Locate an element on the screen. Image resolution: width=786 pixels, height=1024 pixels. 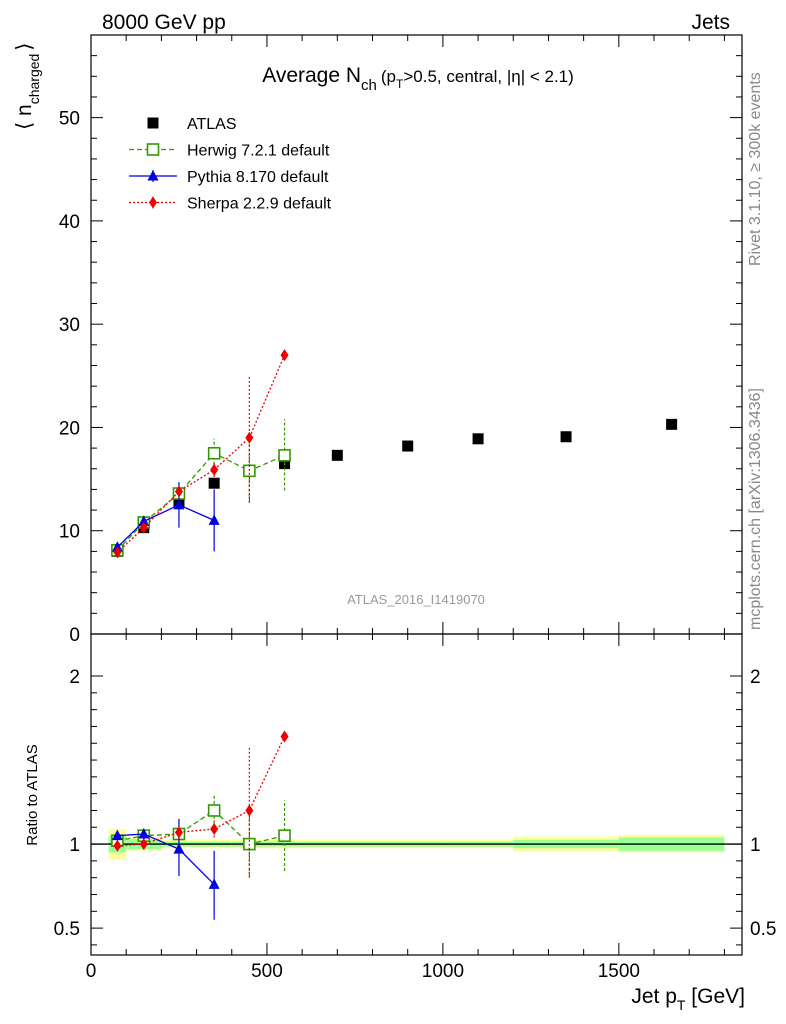
main-sherpa-series is located at coordinates (201, 454).